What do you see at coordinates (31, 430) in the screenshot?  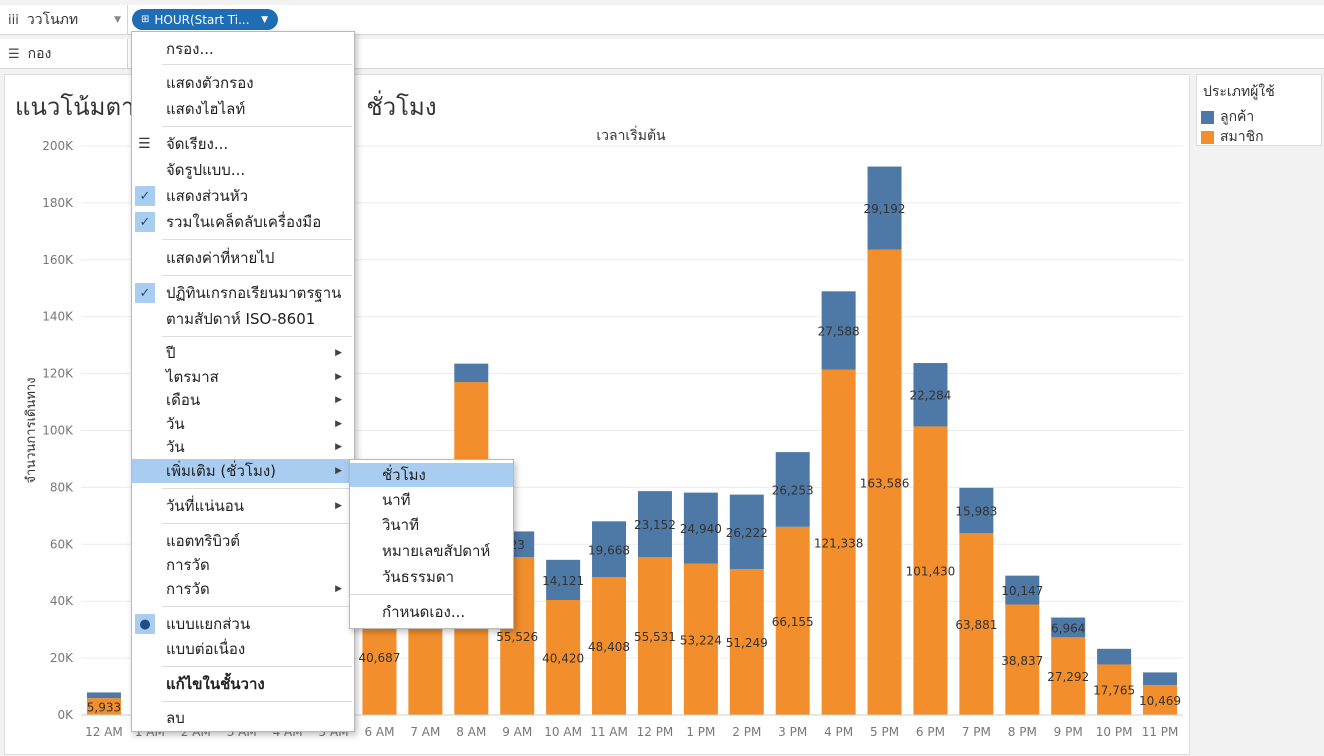 I see `y-axis-title: จำนวนการเดินทาง` at bounding box center [31, 430].